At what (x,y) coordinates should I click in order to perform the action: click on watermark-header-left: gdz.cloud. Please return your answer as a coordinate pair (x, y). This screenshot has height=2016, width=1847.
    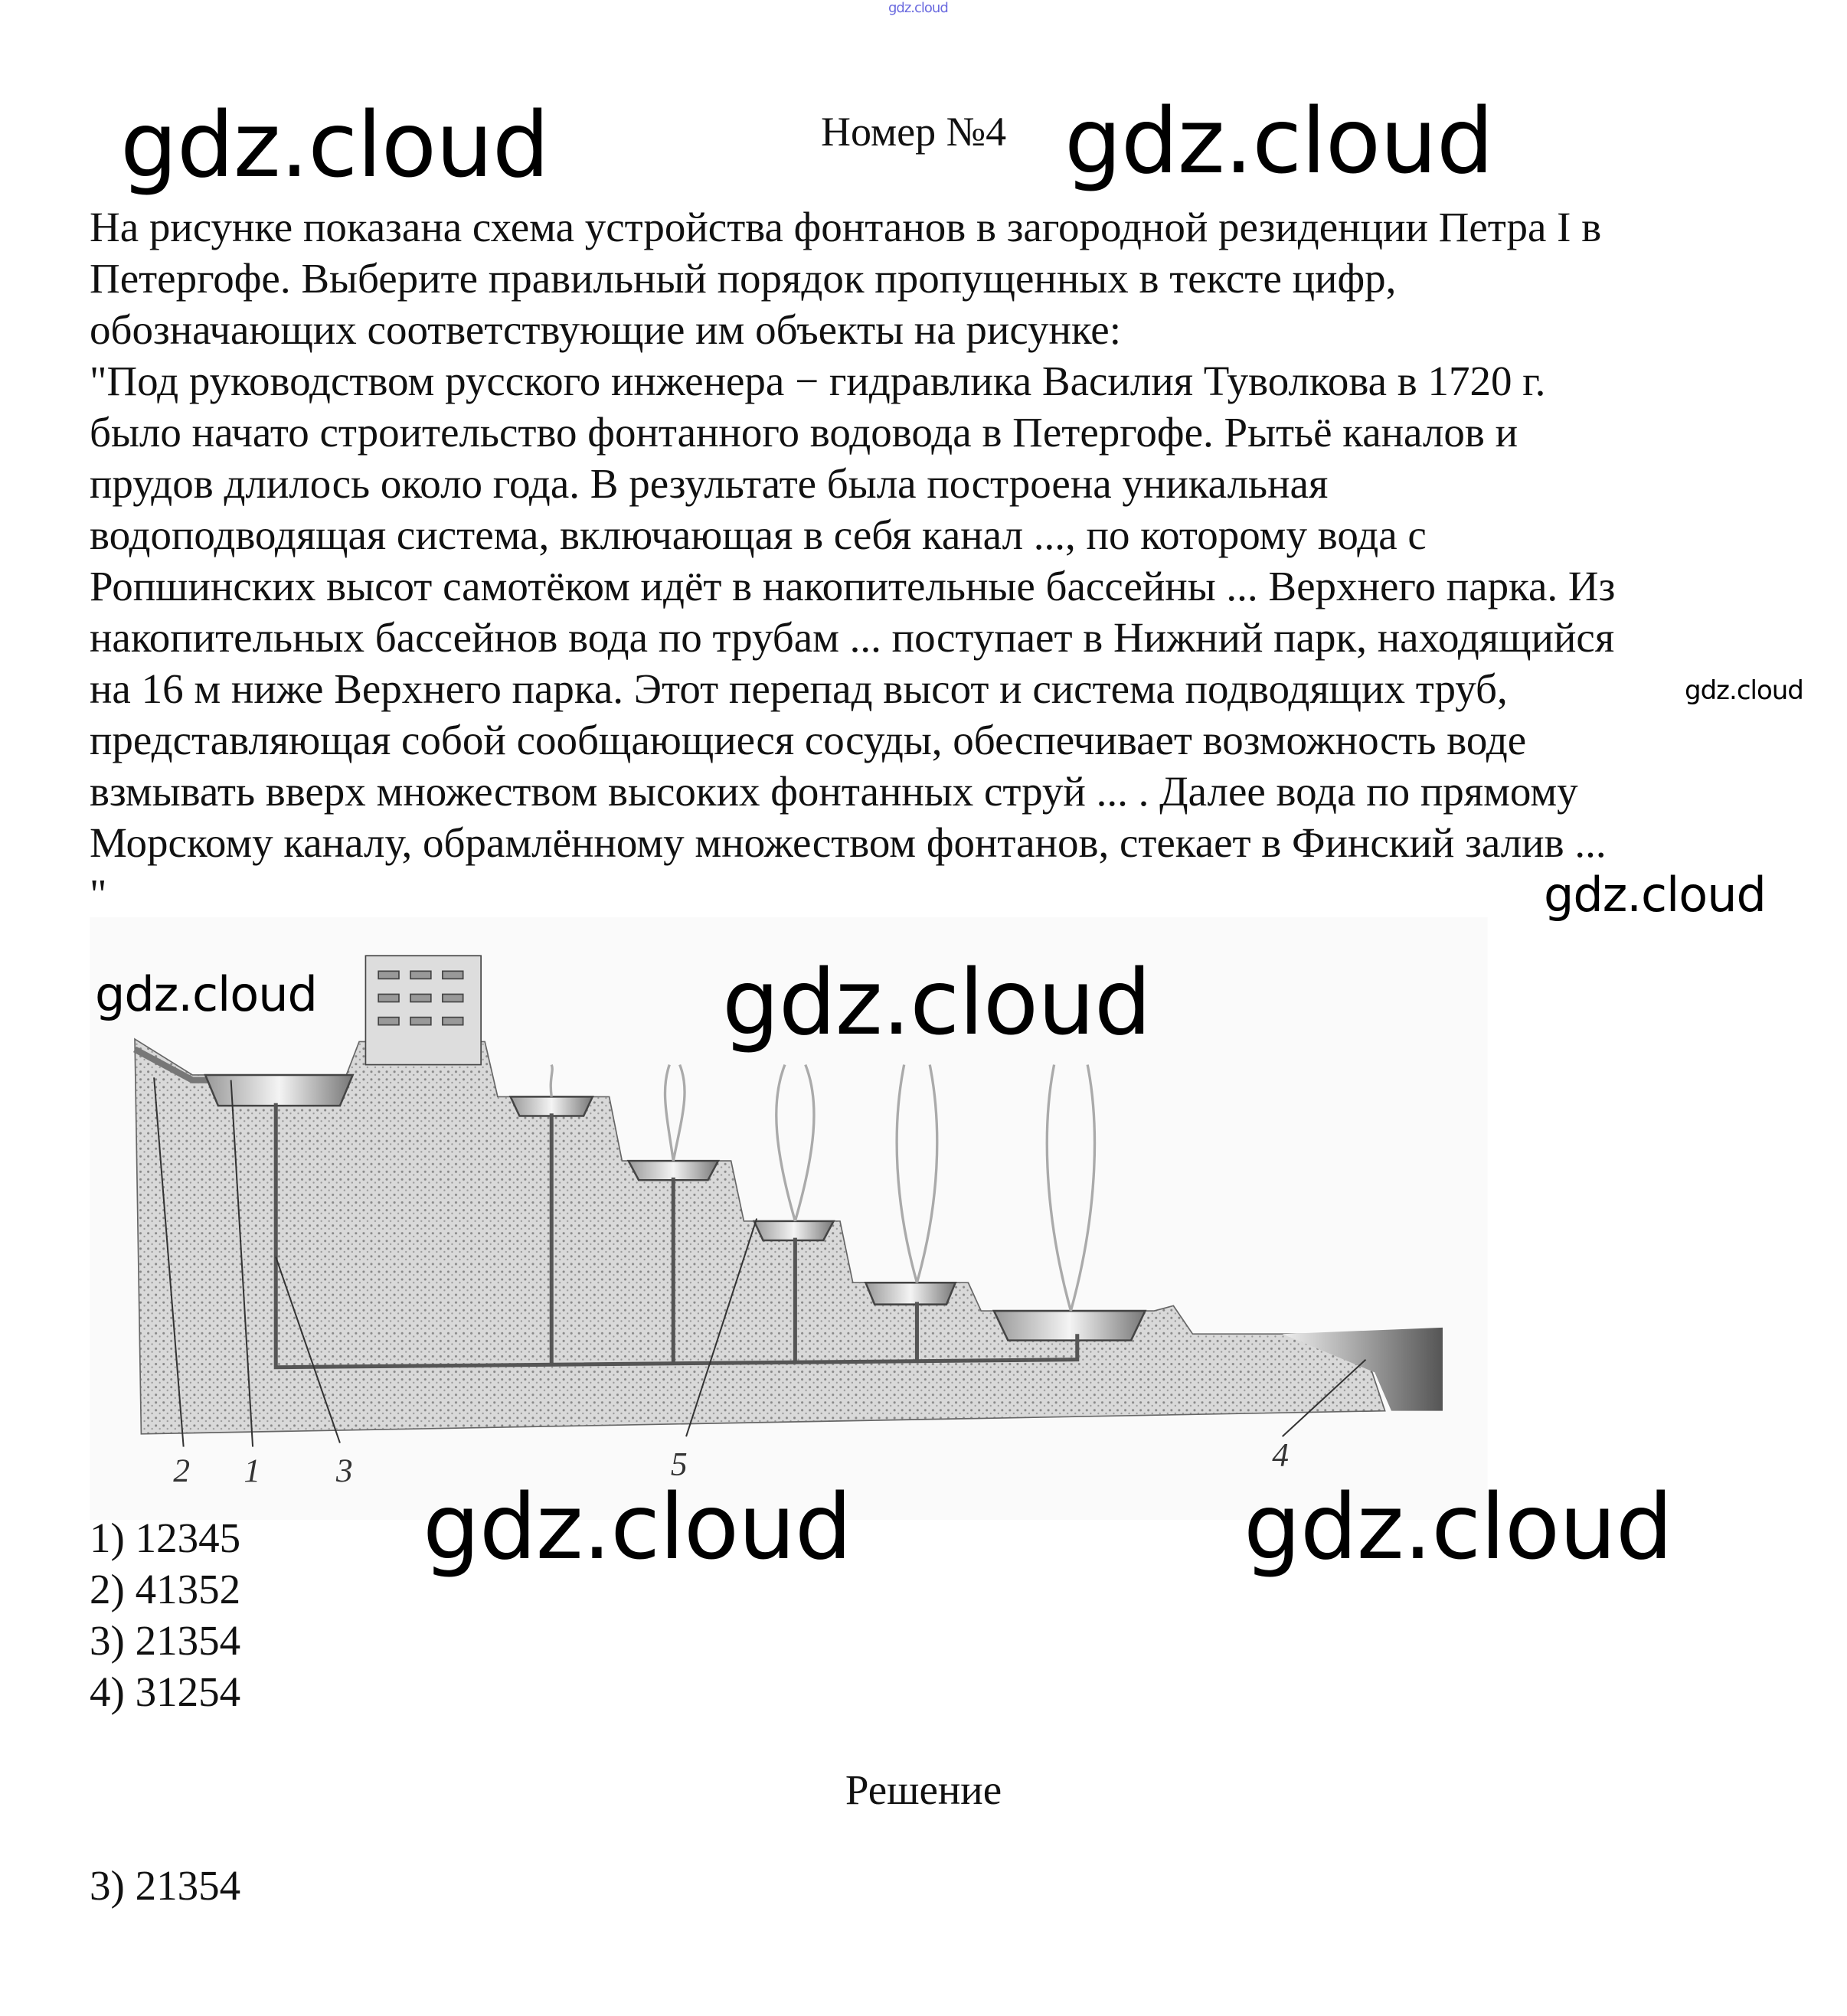
    Looking at the image, I should click on (335, 145).